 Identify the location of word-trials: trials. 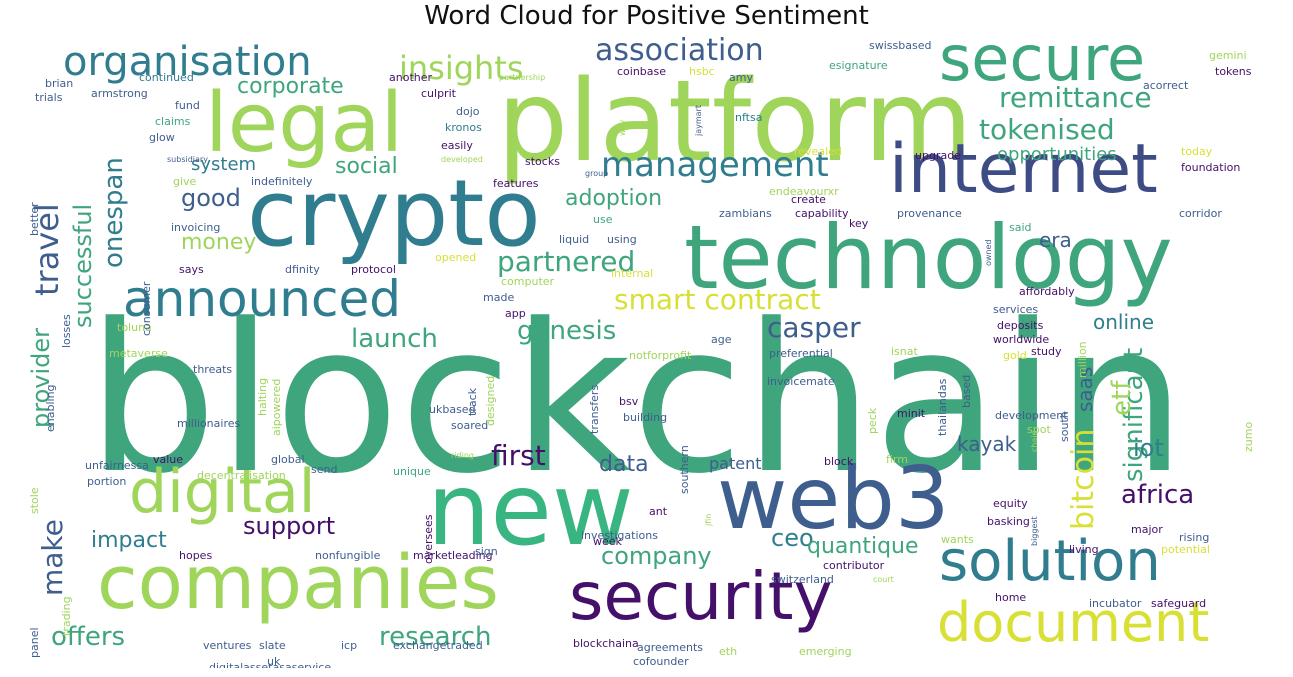
(49, 97).